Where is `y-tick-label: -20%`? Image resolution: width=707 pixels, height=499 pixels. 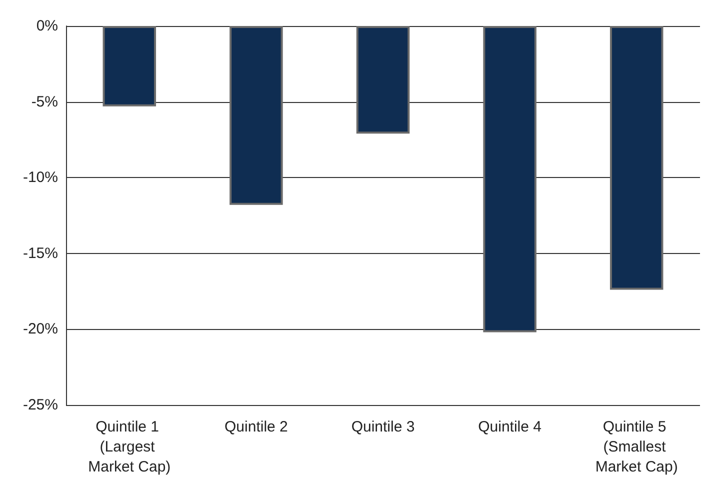 y-tick-label: -20% is located at coordinates (40, 329).